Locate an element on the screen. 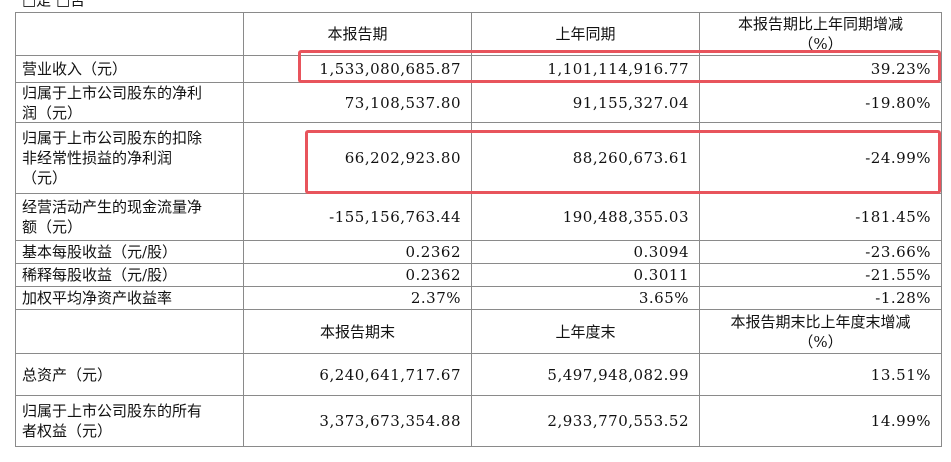 This screenshot has height=462, width=951. value-cell: -155,156,763.44 is located at coordinates (357, 217).